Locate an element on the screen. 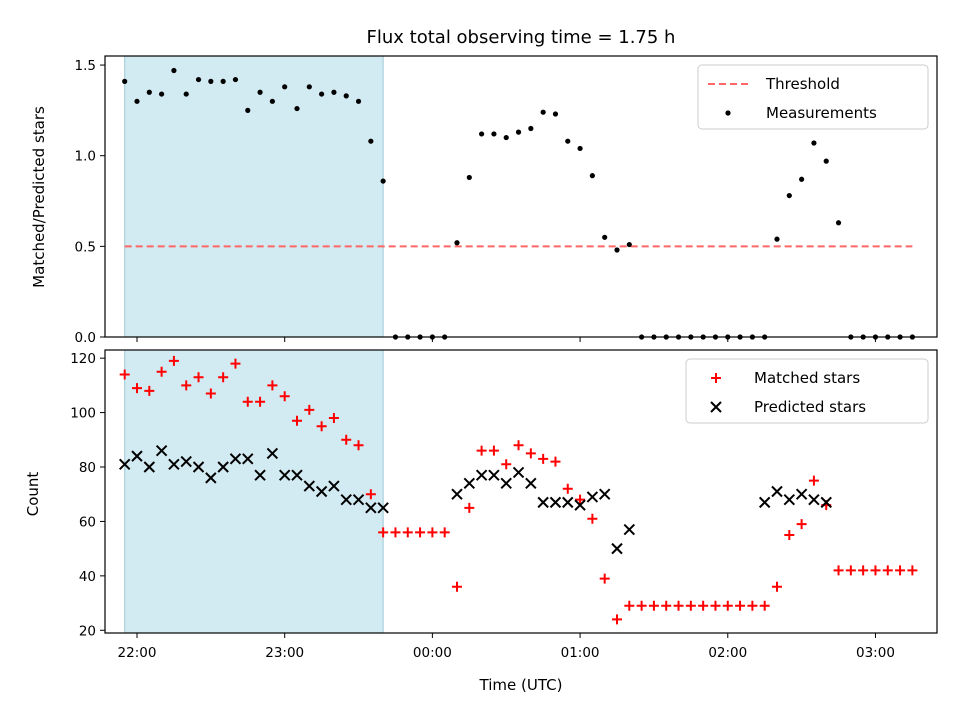  y-tick-label: 100 is located at coordinates (83, 414).